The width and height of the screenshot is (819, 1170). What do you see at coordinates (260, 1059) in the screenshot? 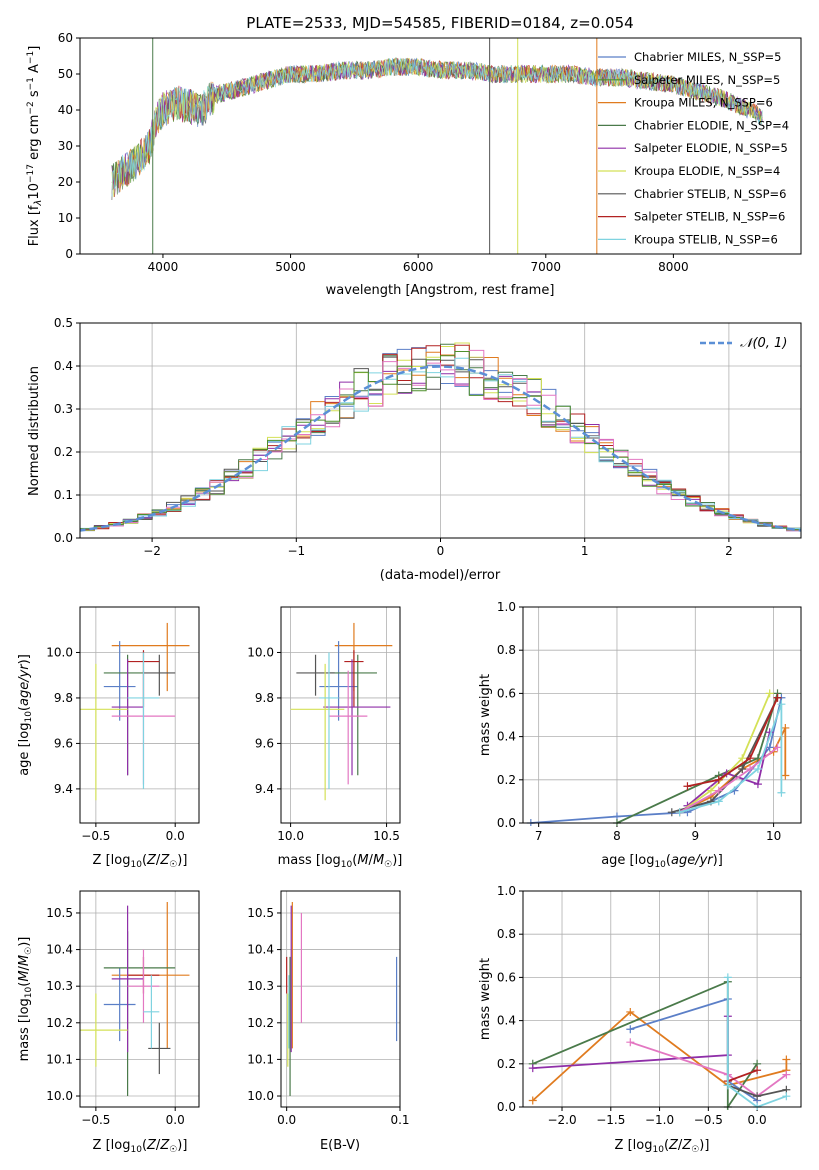
I see `y-tick-label: 10.1` at bounding box center [260, 1059].